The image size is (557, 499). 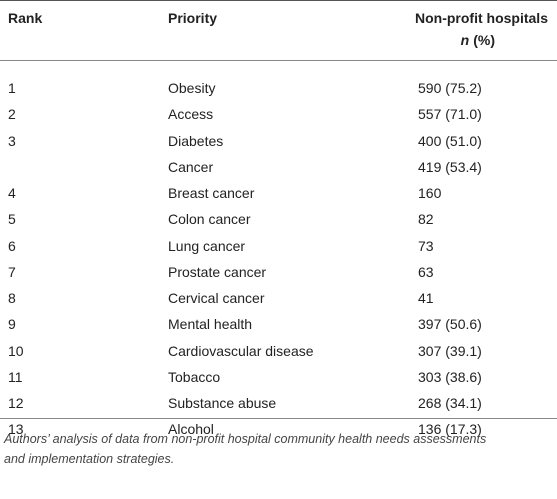 What do you see at coordinates (192, 88) in the screenshot?
I see `priority-cell: Obesity` at bounding box center [192, 88].